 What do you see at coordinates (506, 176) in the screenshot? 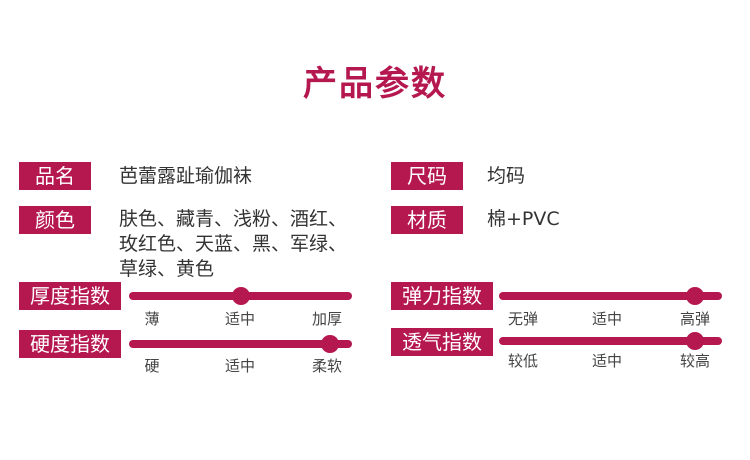
I see `size-value: 均码` at bounding box center [506, 176].